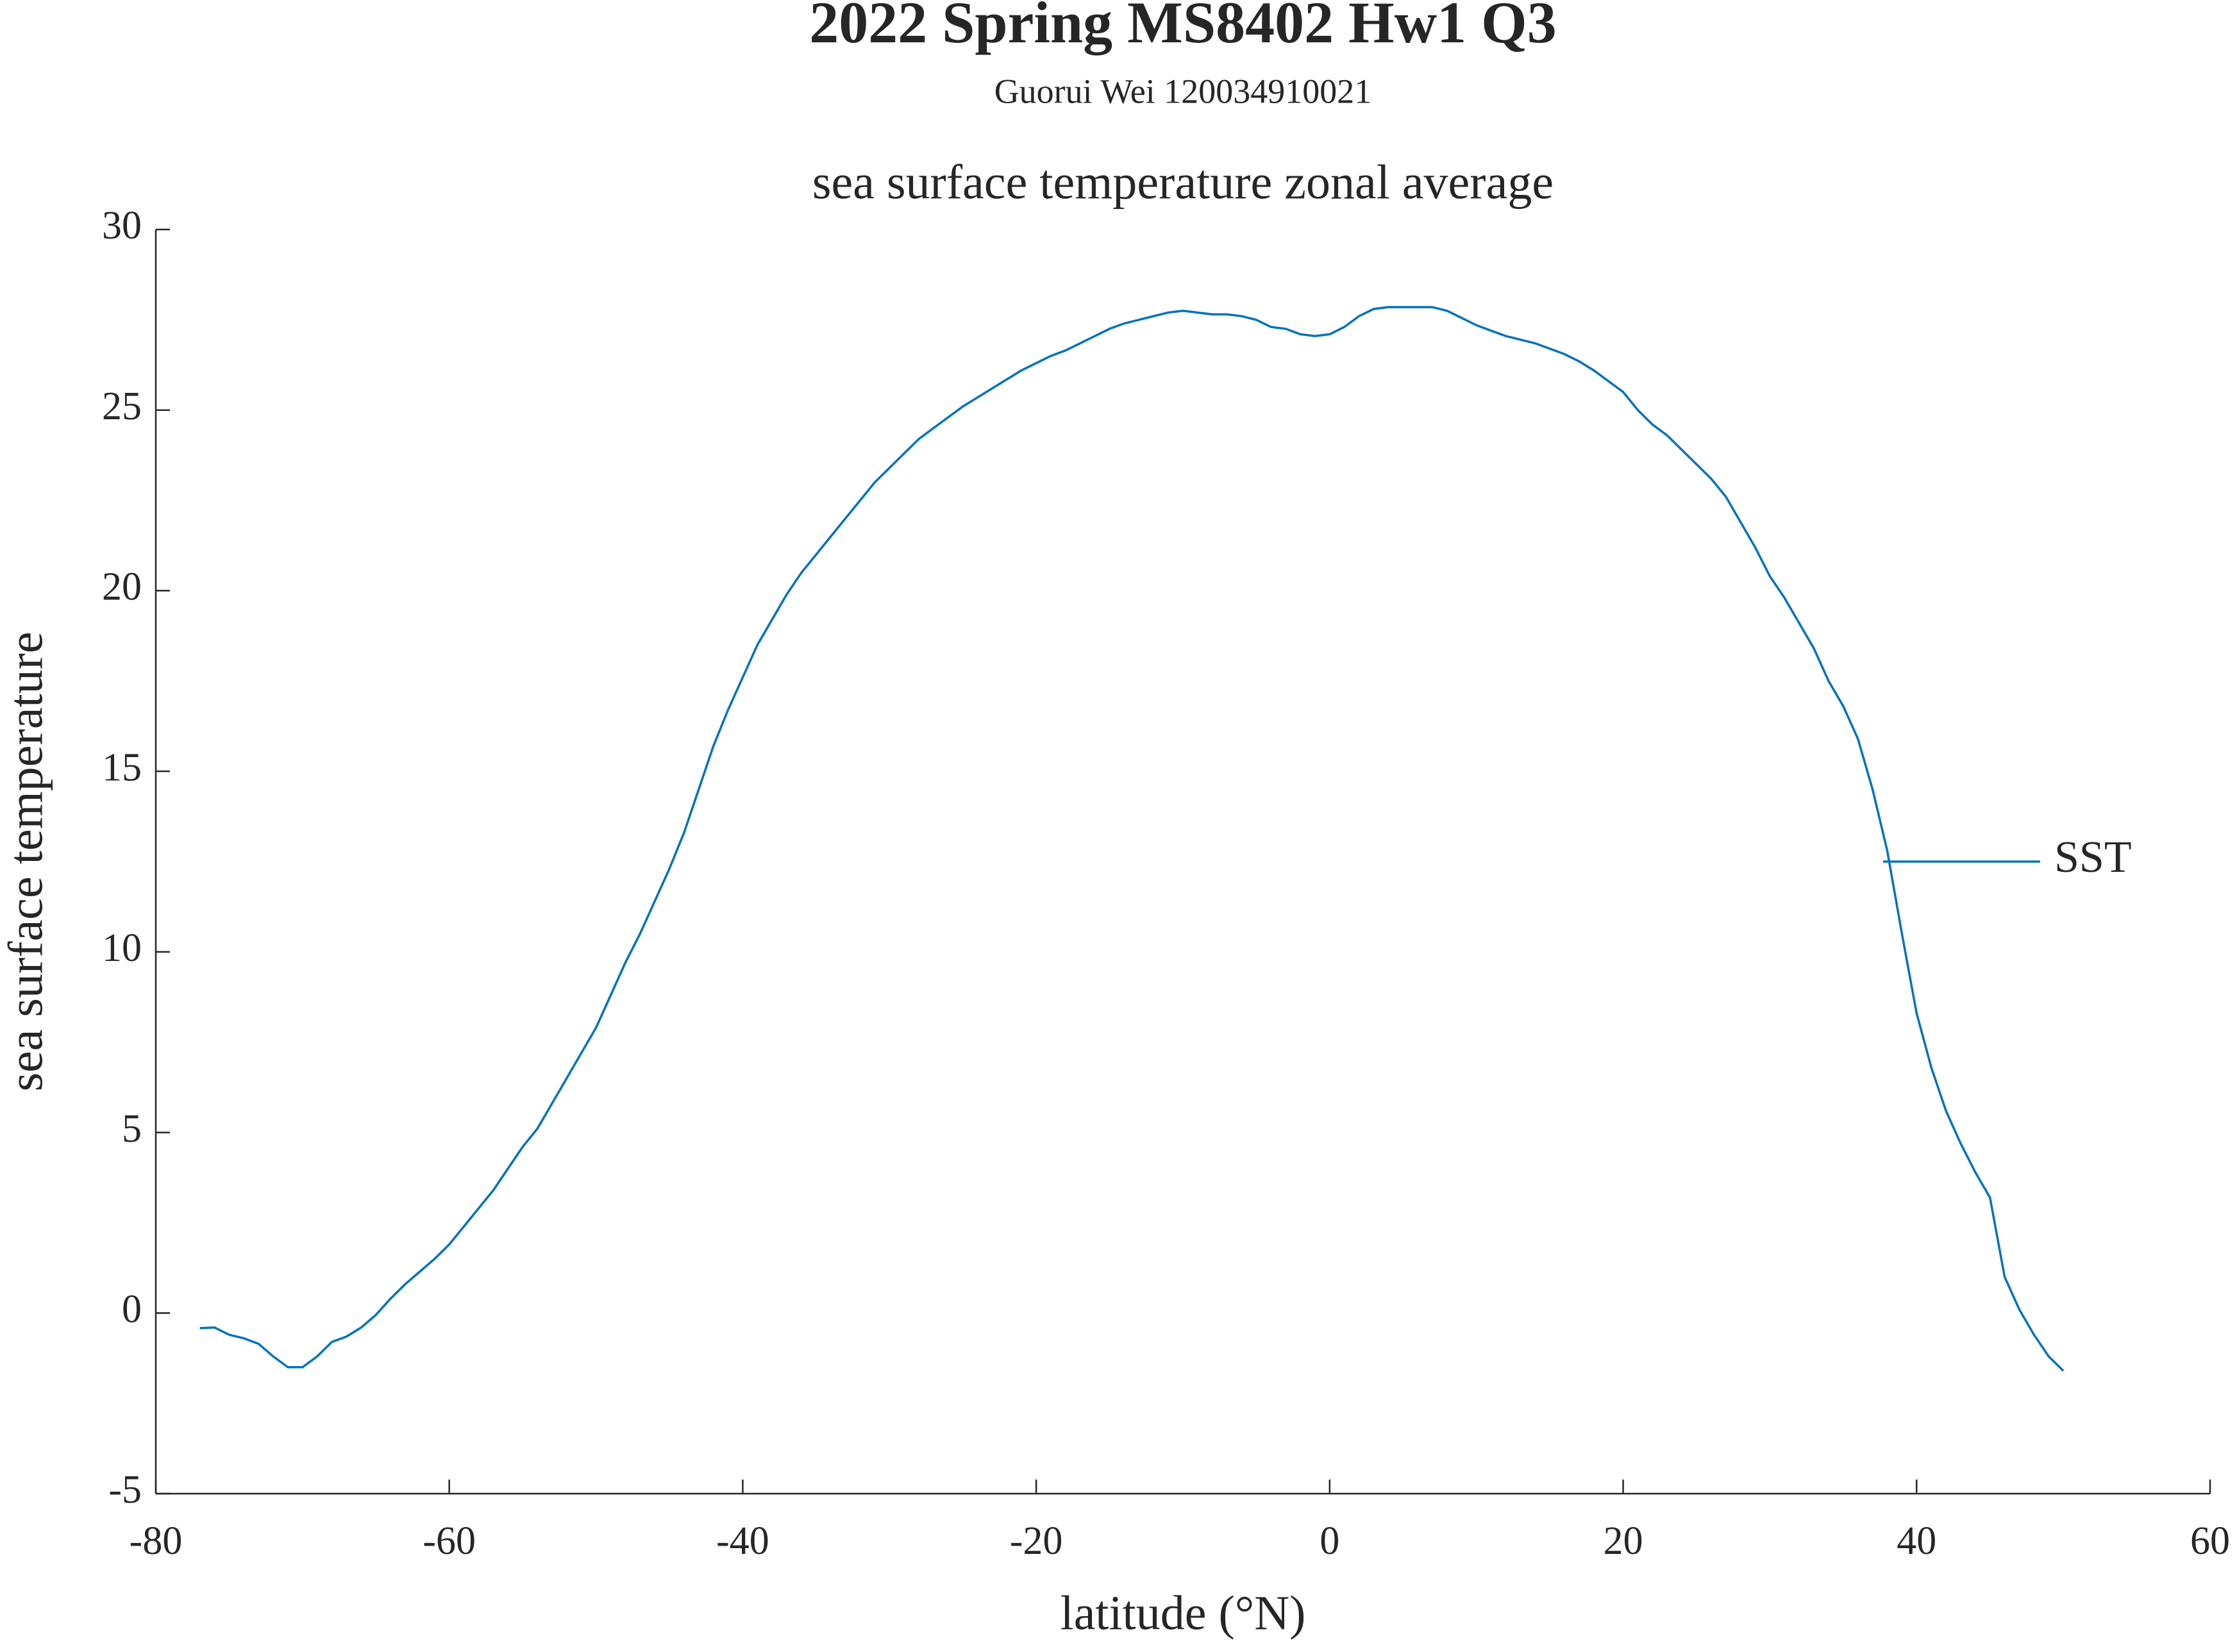 The image size is (2237, 1652). What do you see at coordinates (1623, 1541) in the screenshot?
I see `x-tick-label: 20` at bounding box center [1623, 1541].